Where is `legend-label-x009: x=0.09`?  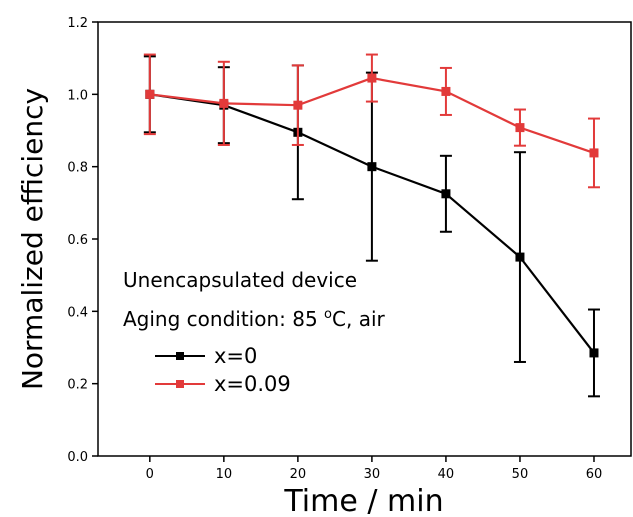
legend-label-x009: x=0.09 is located at coordinates (252, 384).